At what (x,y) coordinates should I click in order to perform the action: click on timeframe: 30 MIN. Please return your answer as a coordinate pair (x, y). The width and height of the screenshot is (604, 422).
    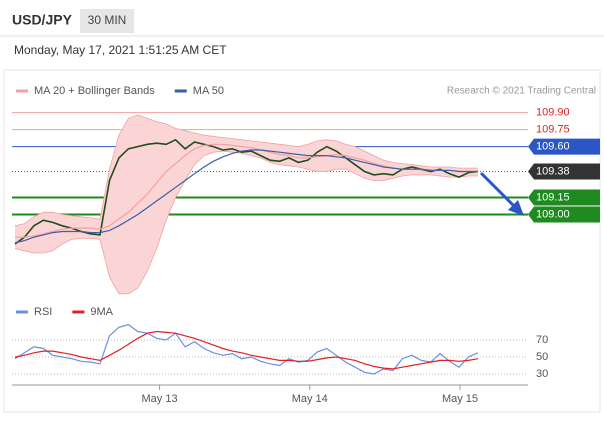
    Looking at the image, I should click on (107, 20).